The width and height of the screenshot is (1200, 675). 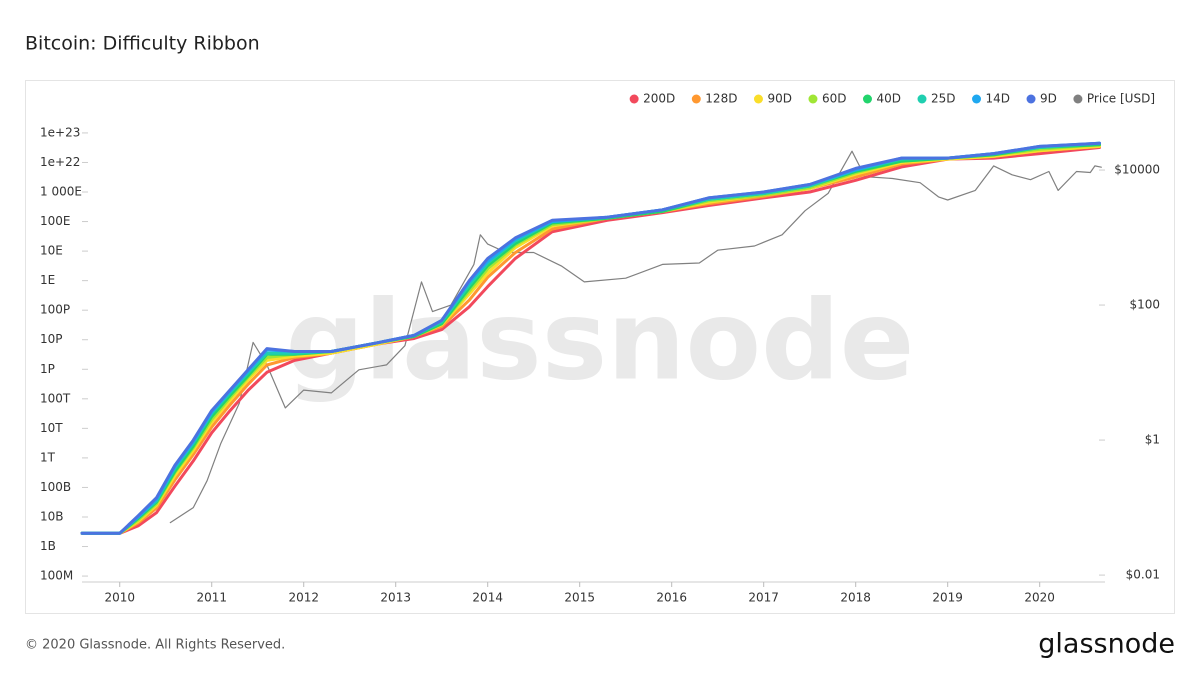 I want to click on chart-title: Bitcoin: Difficulty Ribbon, so click(x=142, y=44).